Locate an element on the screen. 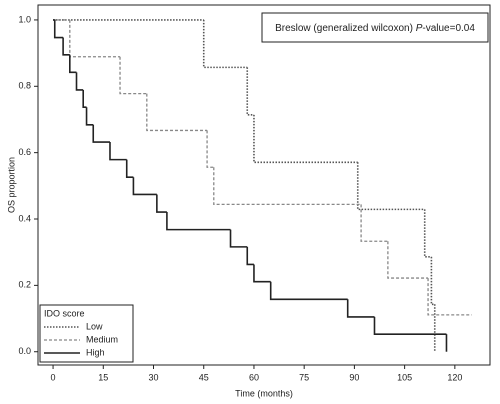  x-tick-label: 60 is located at coordinates (254, 377).